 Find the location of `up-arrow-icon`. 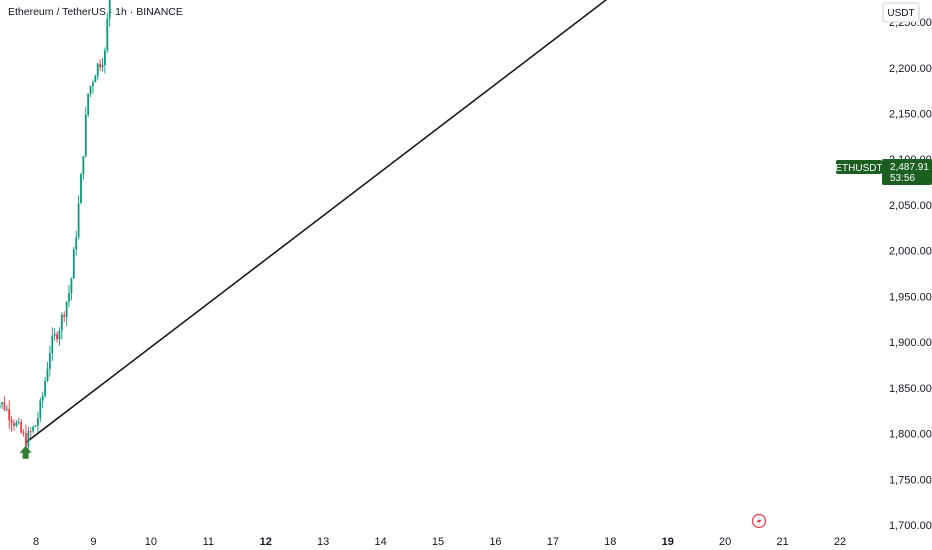

up-arrow-icon is located at coordinates (25, 452).